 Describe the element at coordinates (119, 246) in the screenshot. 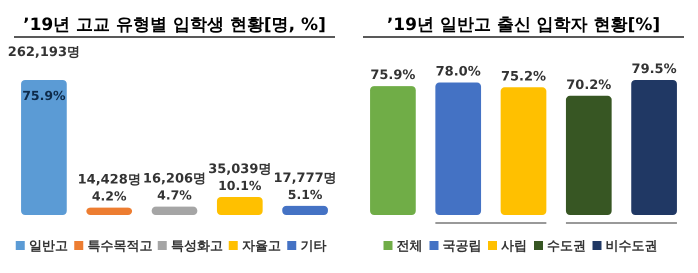

I see `legend-label: 특수목적고` at that location.